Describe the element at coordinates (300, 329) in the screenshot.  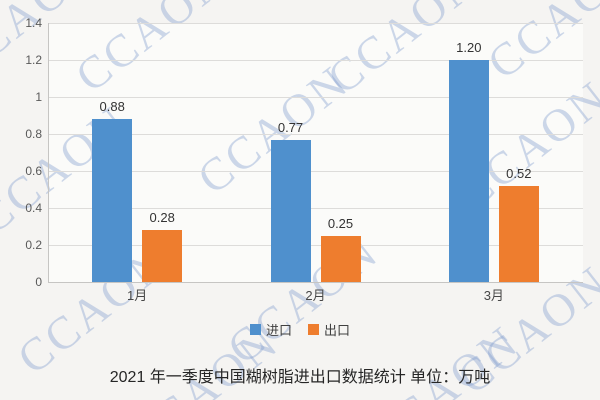
I see `legend: 进口 出口` at that location.